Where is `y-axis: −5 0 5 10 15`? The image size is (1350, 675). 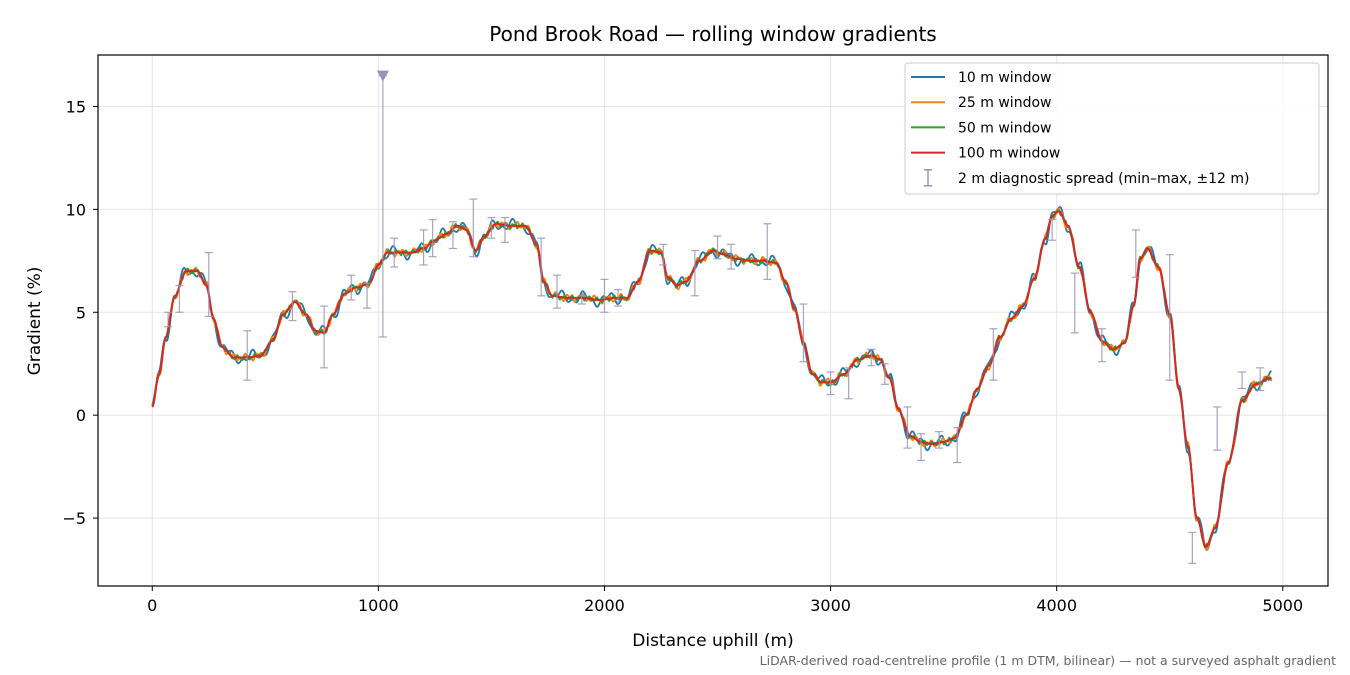
y-axis: −5 0 5 10 15 is located at coordinates (80, 312).